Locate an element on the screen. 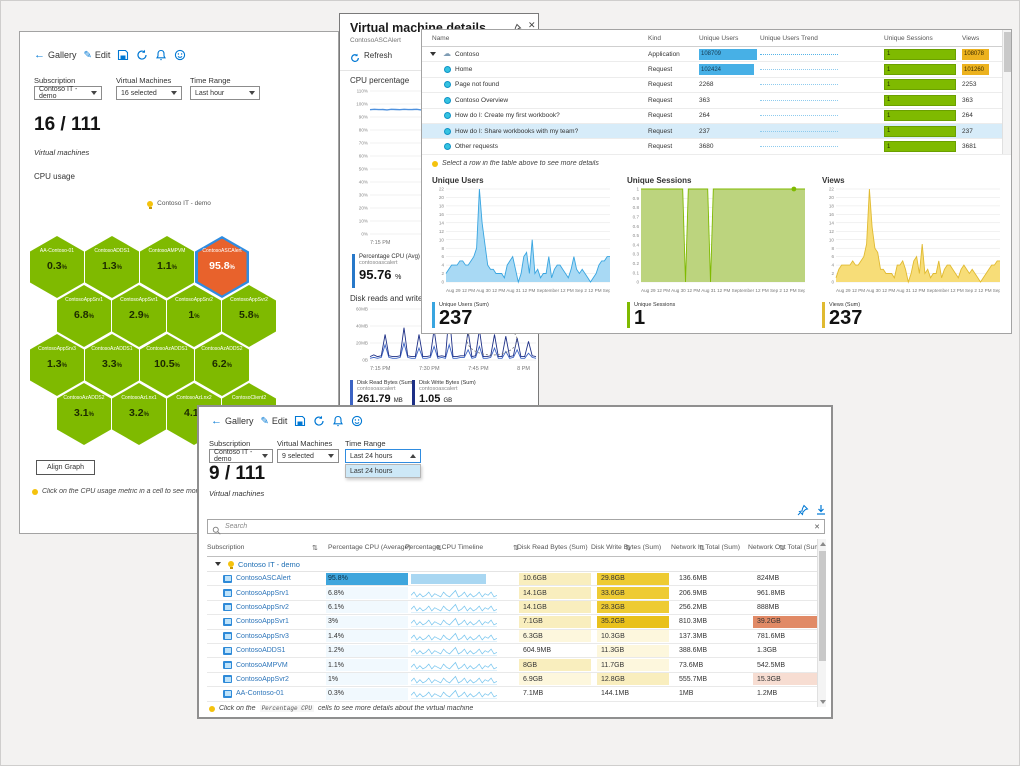 The height and width of the screenshot is (766, 1020). vm-row-contosoampvm: ContosoAMPVM 1.1% 8GB 11.7GB 73.6MB 542.5MB is located at coordinates (512, 665).